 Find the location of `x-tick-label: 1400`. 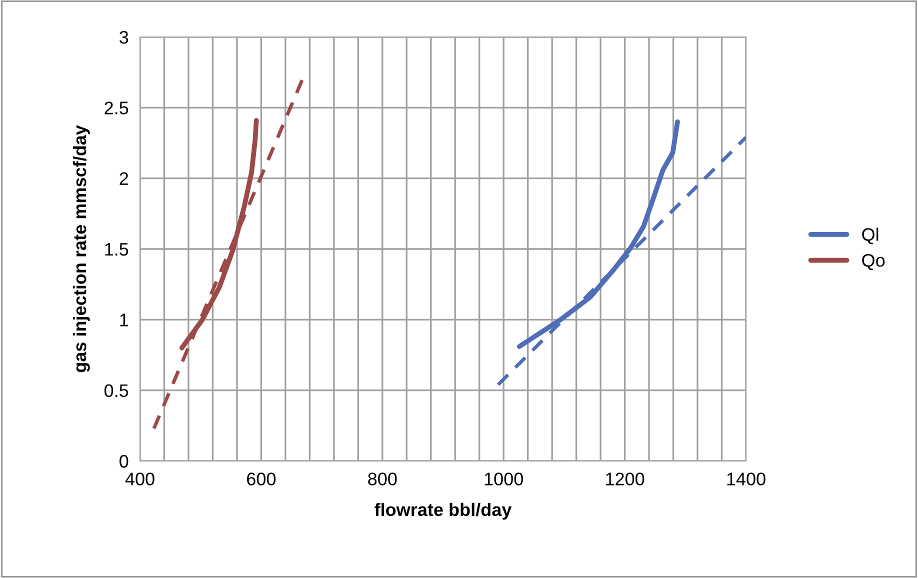

x-tick-label: 1400 is located at coordinates (746, 479).